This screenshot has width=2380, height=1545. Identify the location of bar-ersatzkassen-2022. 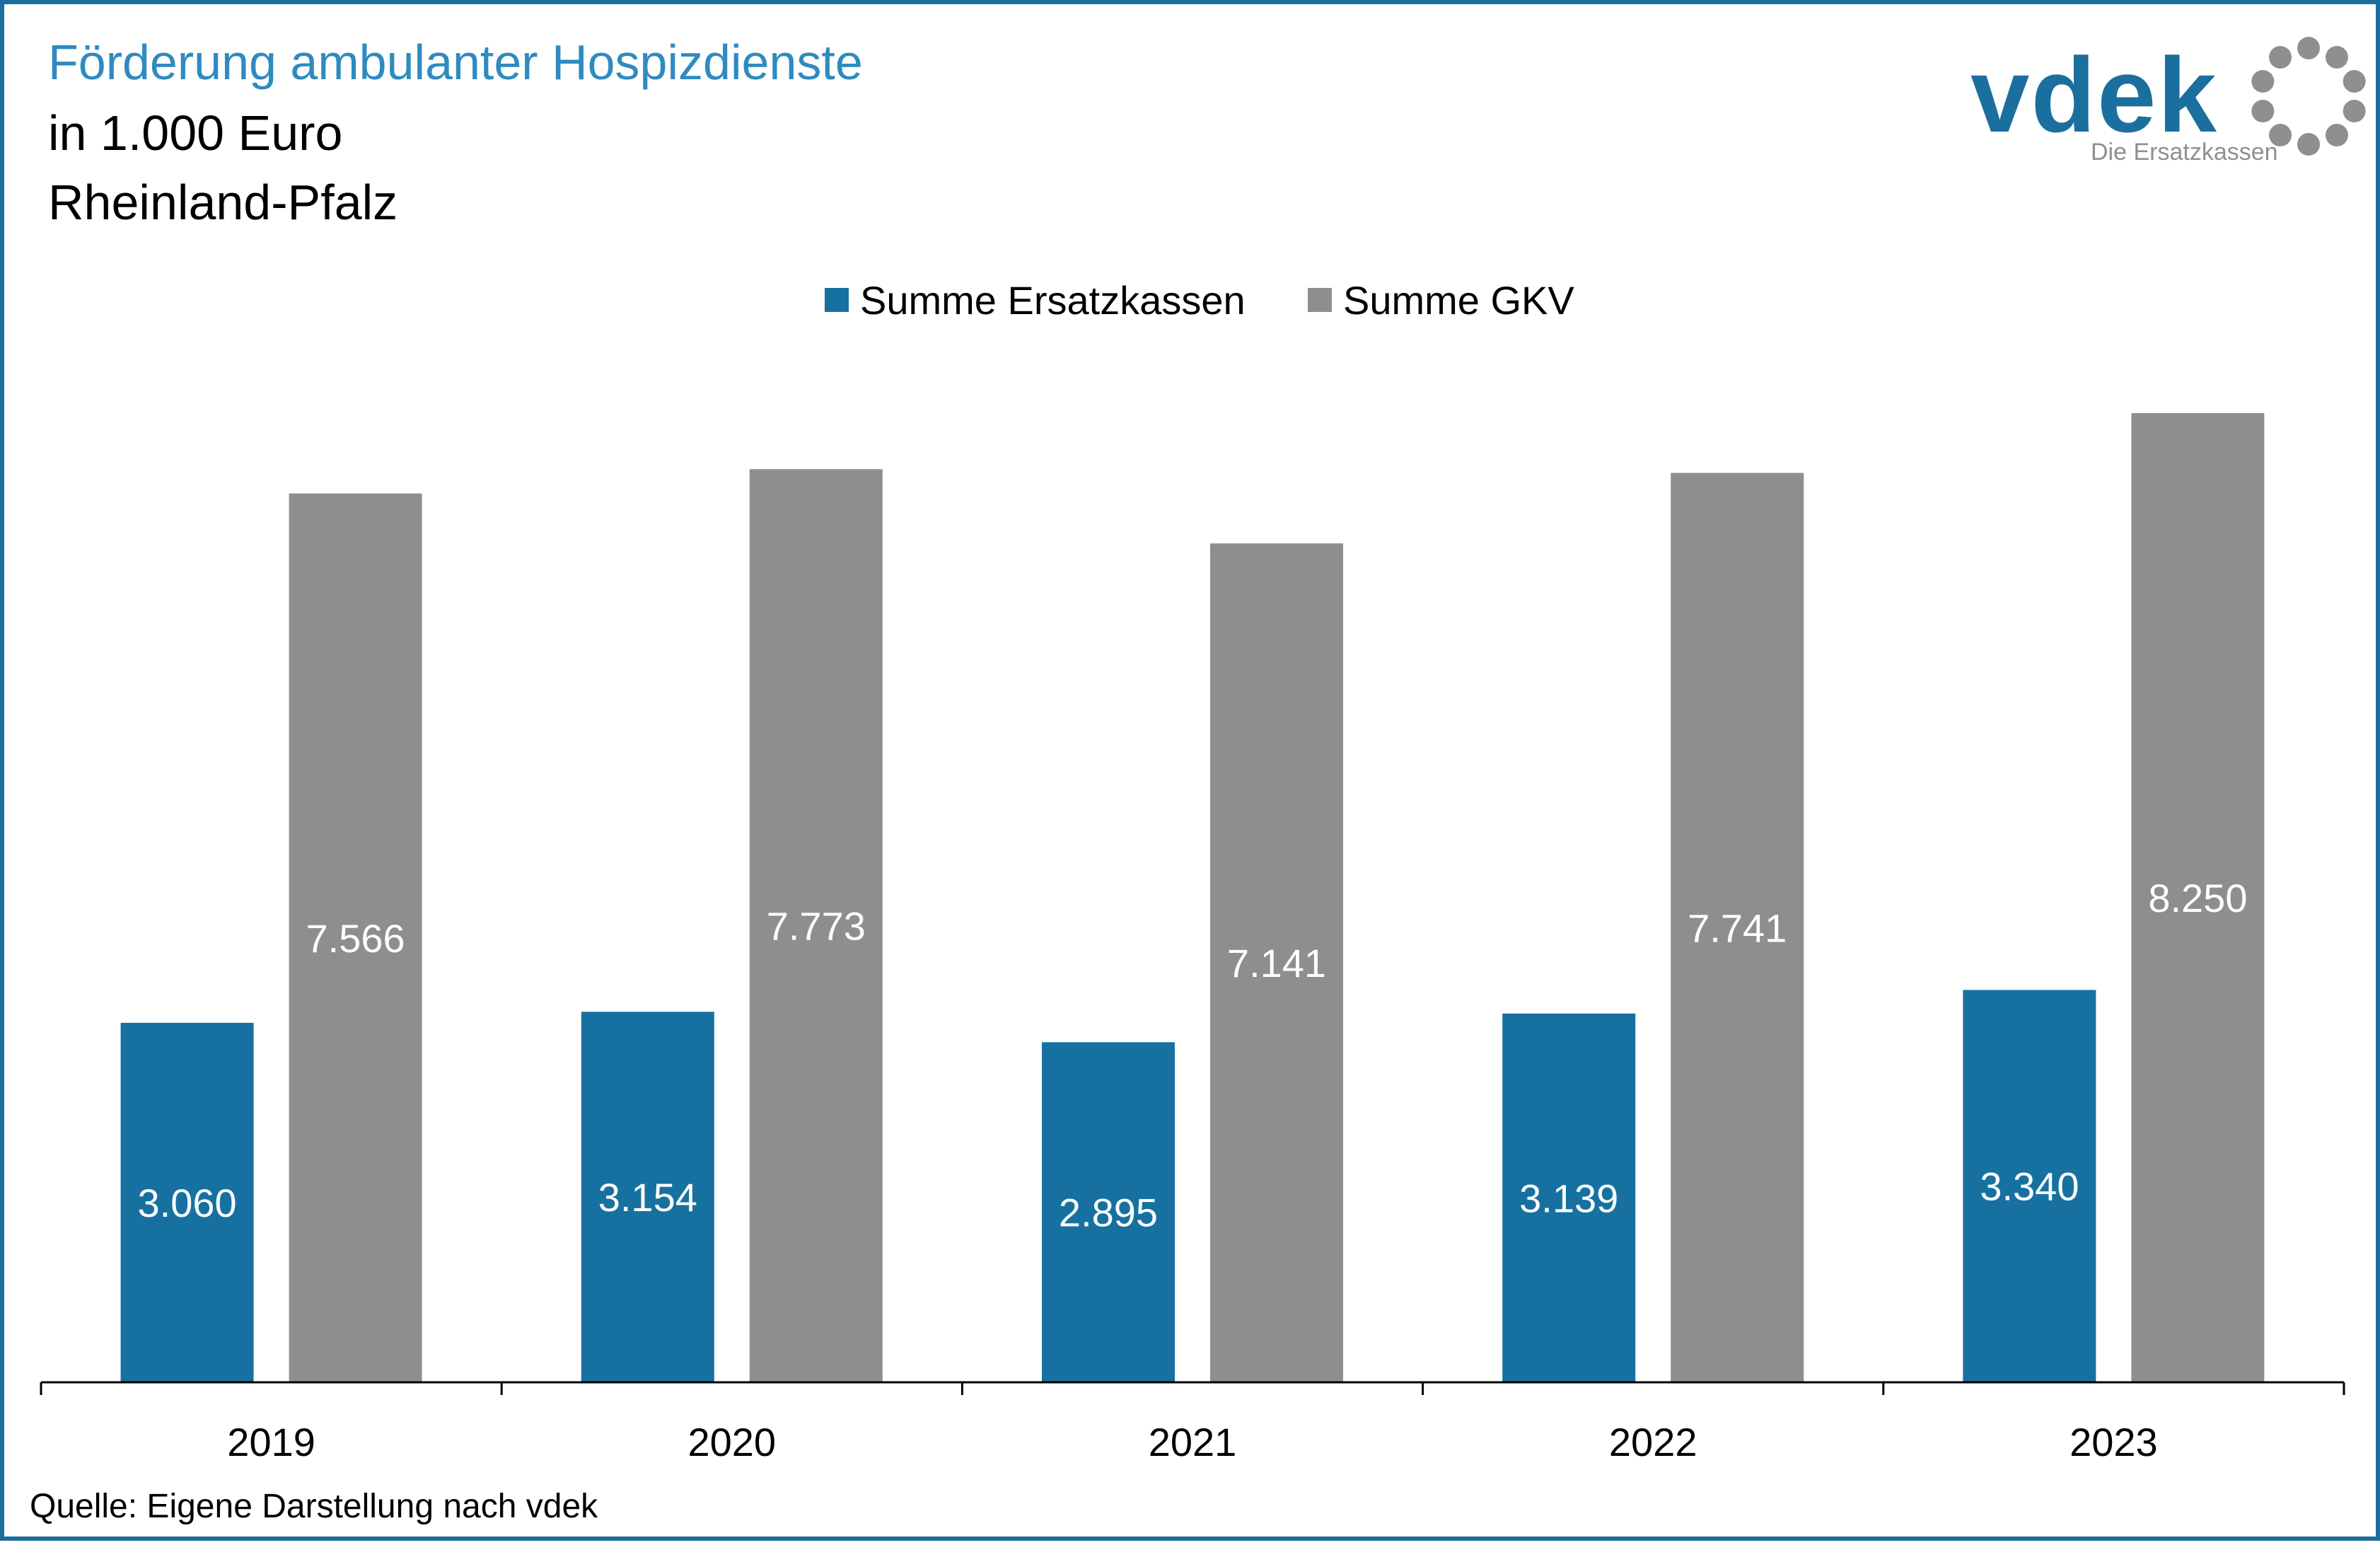
(1569, 1198).